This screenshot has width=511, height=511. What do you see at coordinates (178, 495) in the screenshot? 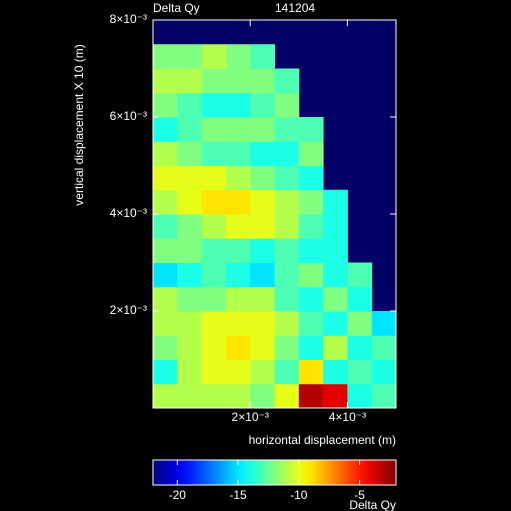
I see `colorbar-tick-label: -20` at bounding box center [178, 495].